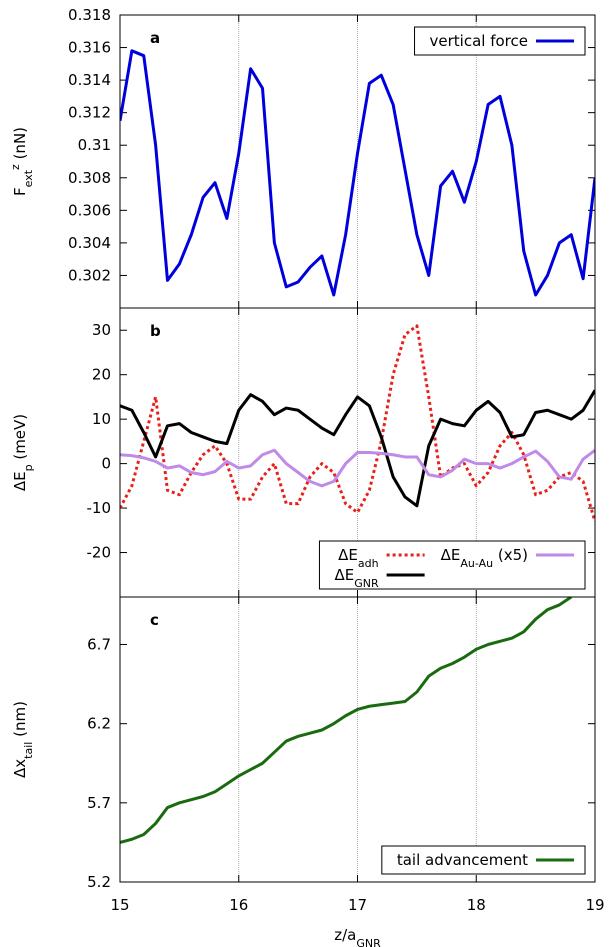 The width and height of the screenshot is (610, 947). What do you see at coordinates (476, 905) in the screenshot?
I see `x-tick-label: 18` at bounding box center [476, 905].